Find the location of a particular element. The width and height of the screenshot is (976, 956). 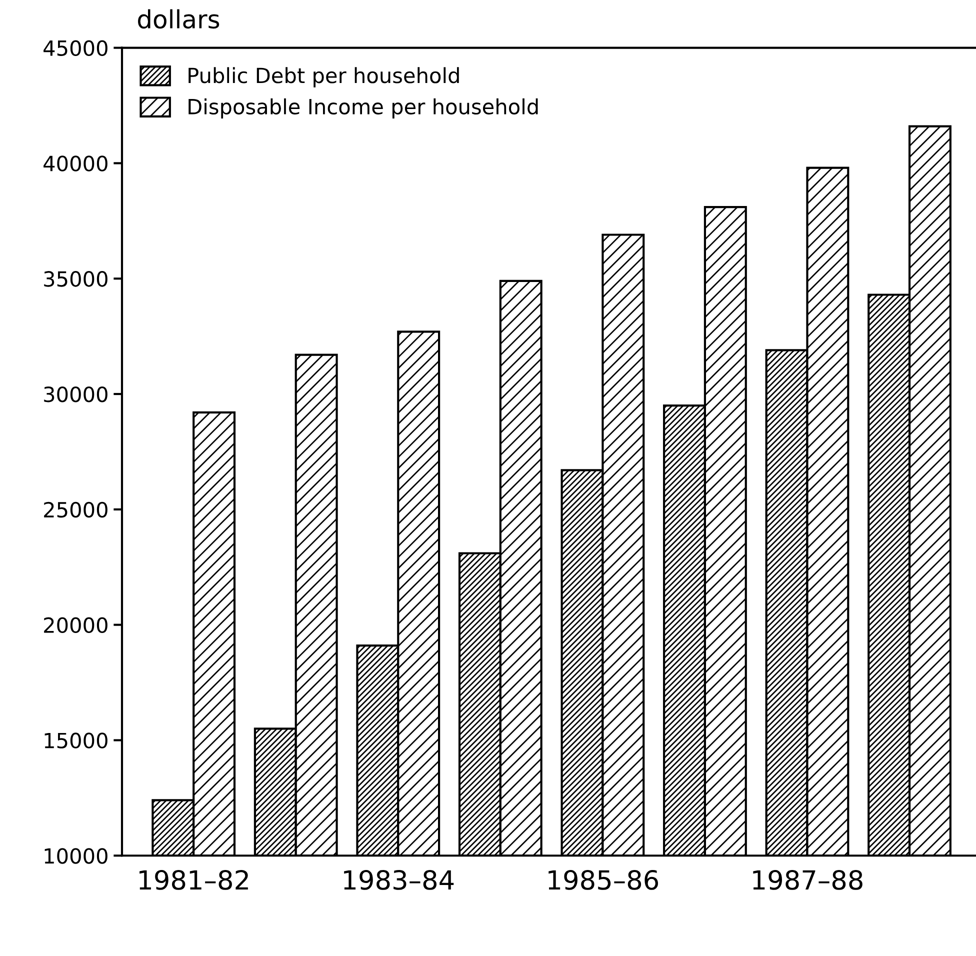

y-tick-label: 45000 is located at coordinates (76, 48).